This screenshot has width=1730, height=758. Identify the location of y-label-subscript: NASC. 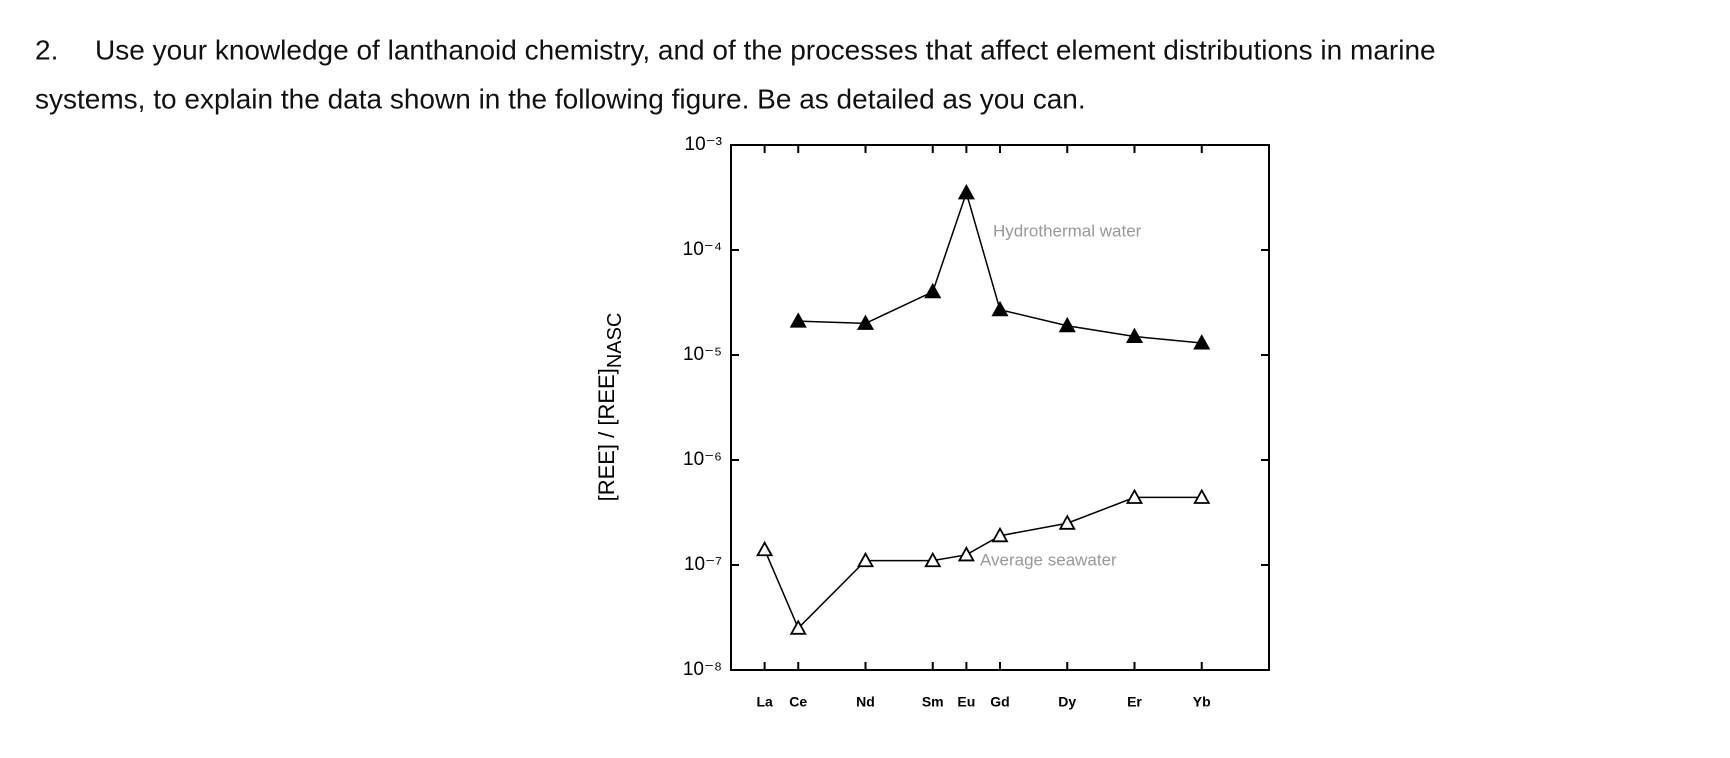
(615, 341).